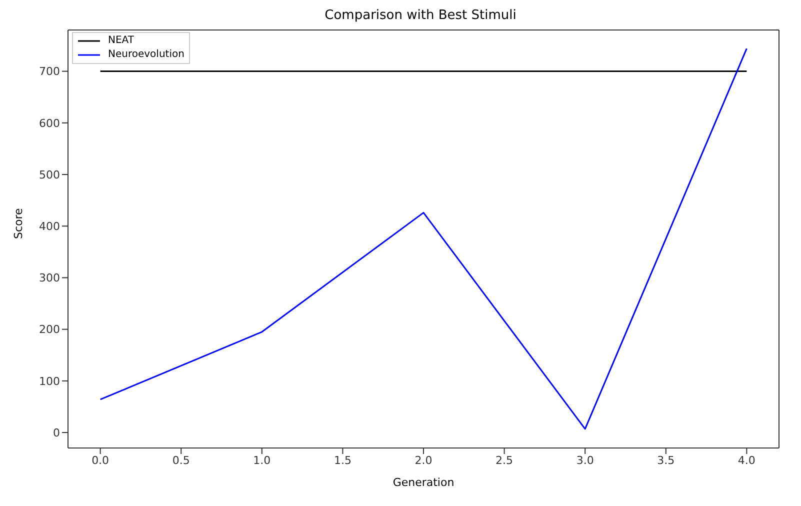 This screenshot has width=801, height=506. I want to click on y-tick-label: 300, so click(49, 278).